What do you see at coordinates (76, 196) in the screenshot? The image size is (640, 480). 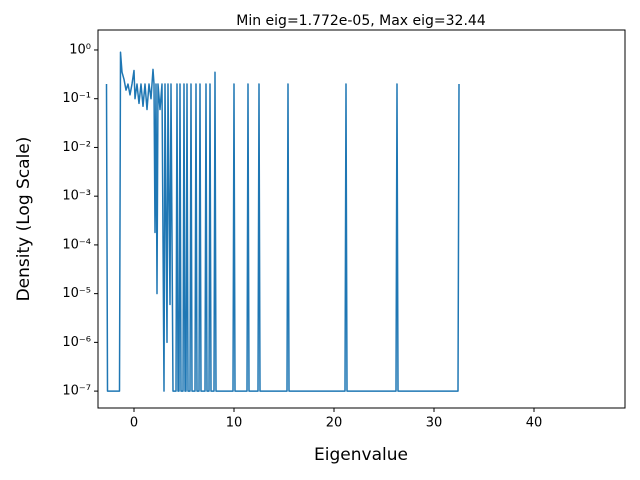 I see `y-tick-label: 10⁻³` at bounding box center [76, 196].